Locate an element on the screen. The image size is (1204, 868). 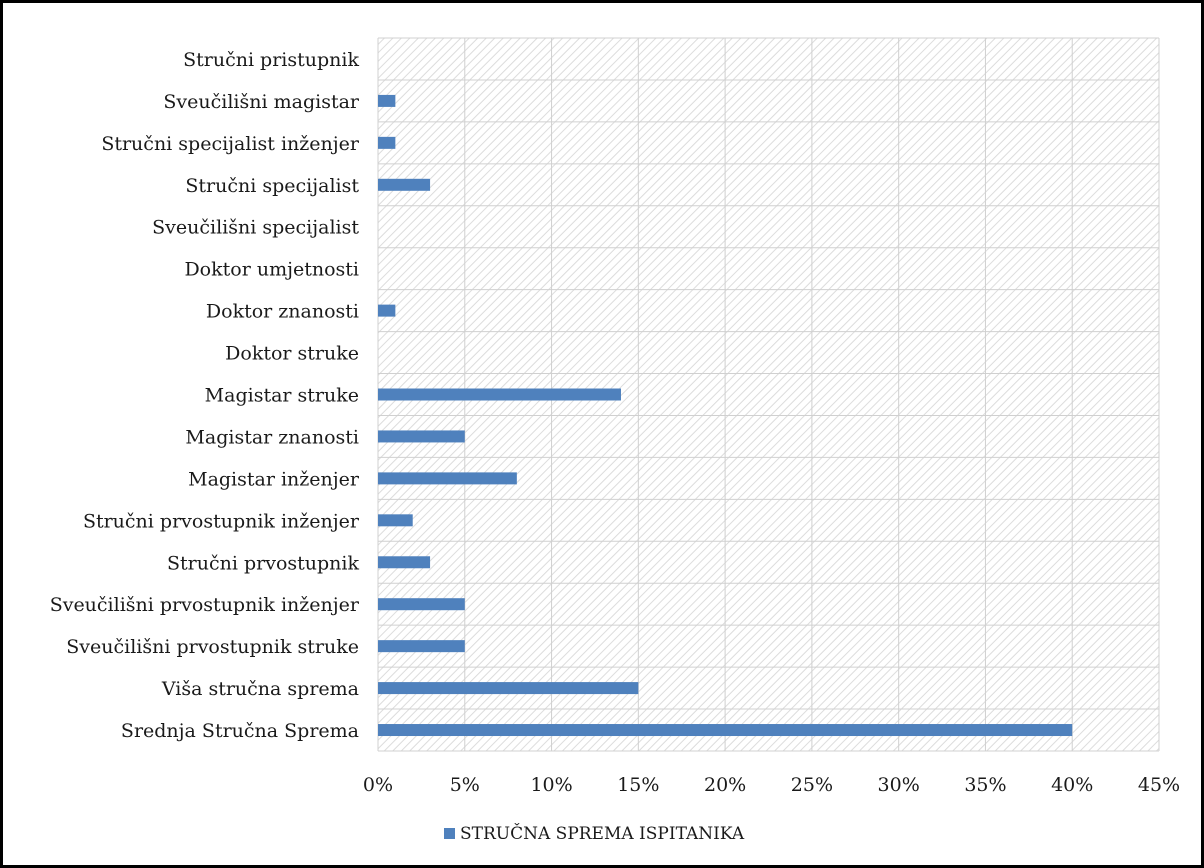
category-label: Magistar inženjer is located at coordinates (274, 479).